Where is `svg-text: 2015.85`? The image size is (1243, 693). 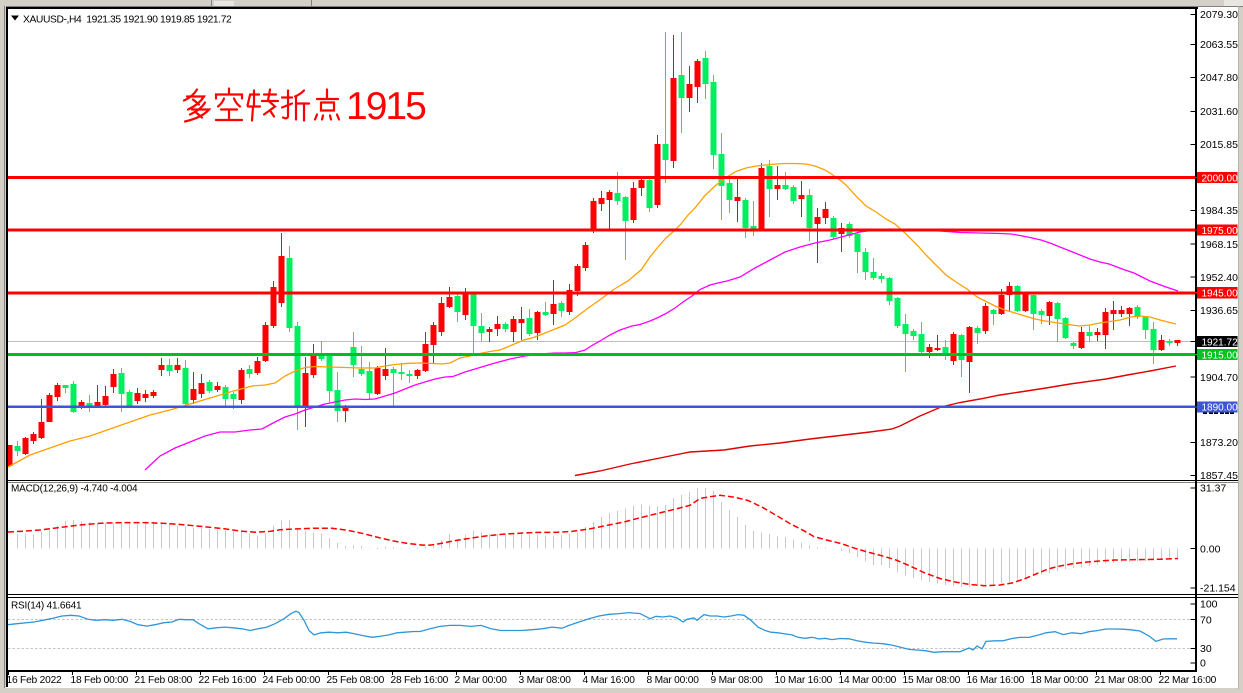 svg-text: 2015.85 is located at coordinates (1219, 145).